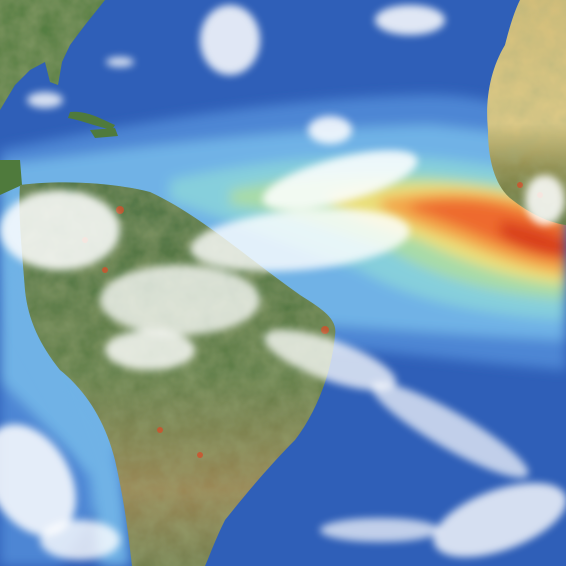 This screenshot has width=566, height=566. What do you see at coordinates (52, 55) in the screenshot?
I see `north-america` at bounding box center [52, 55].